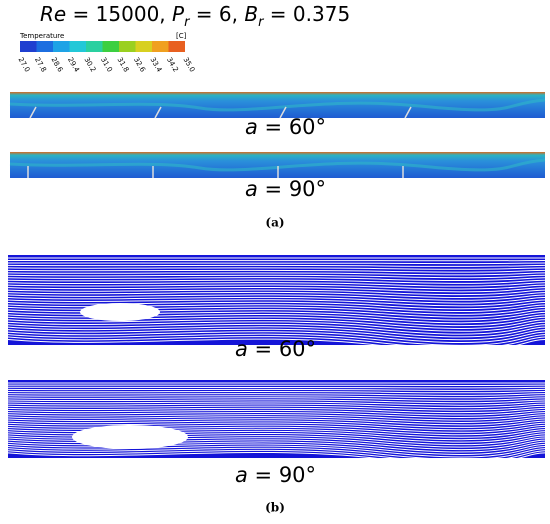  Describe the element at coordinates (275, 508) in the screenshot. I see `panel-label: (b)` at that location.